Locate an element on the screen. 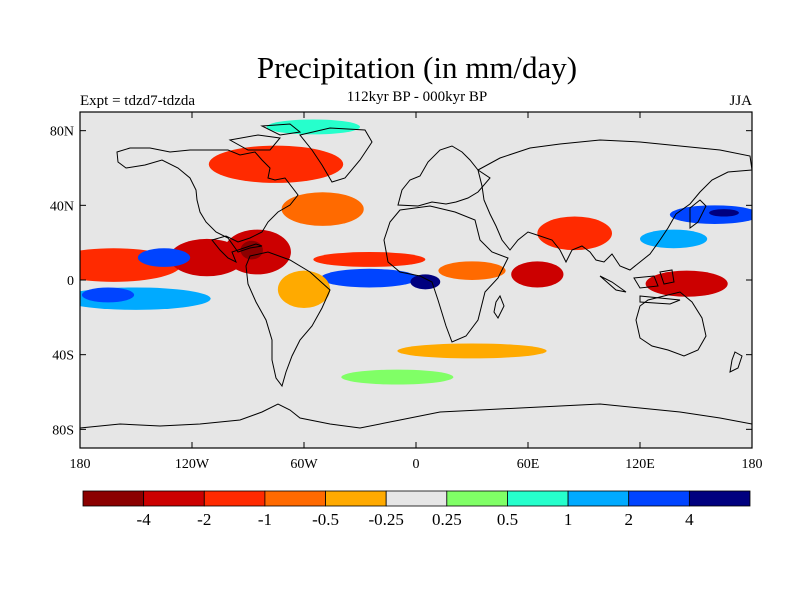 The height and width of the screenshot is (600, 800). coastline-asia is located at coordinates (614, 205).